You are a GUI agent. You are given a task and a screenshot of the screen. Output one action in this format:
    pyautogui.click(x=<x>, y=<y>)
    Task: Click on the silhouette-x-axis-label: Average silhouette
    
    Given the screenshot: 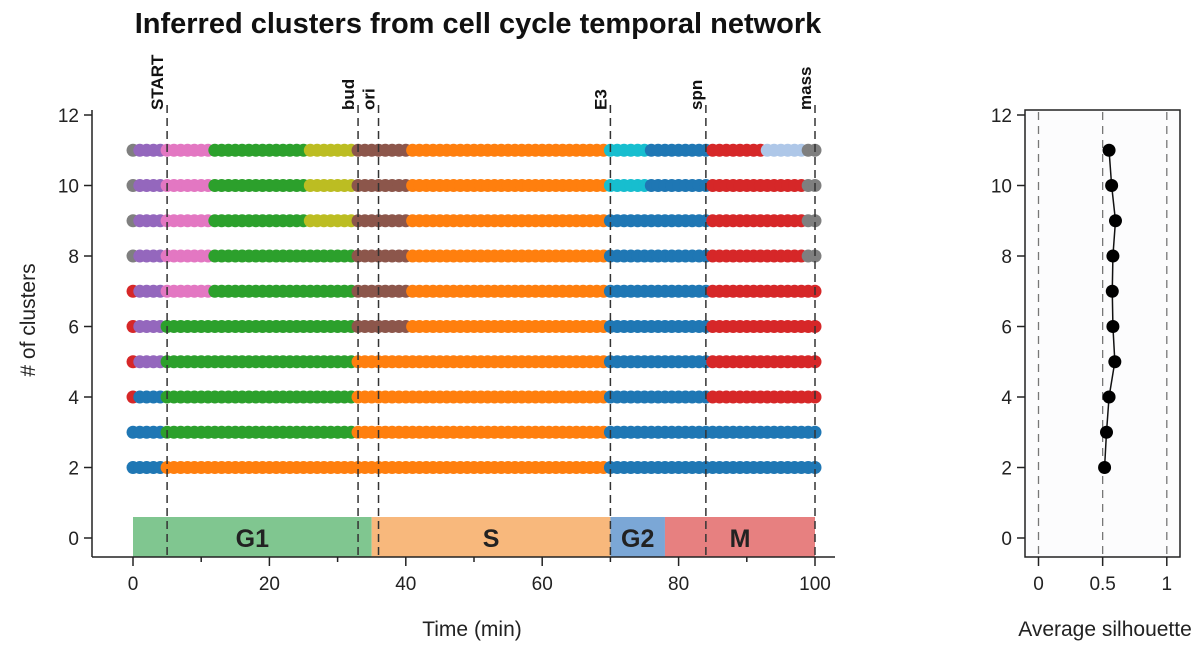 What is the action you would take?
    pyautogui.click(x=1105, y=629)
    